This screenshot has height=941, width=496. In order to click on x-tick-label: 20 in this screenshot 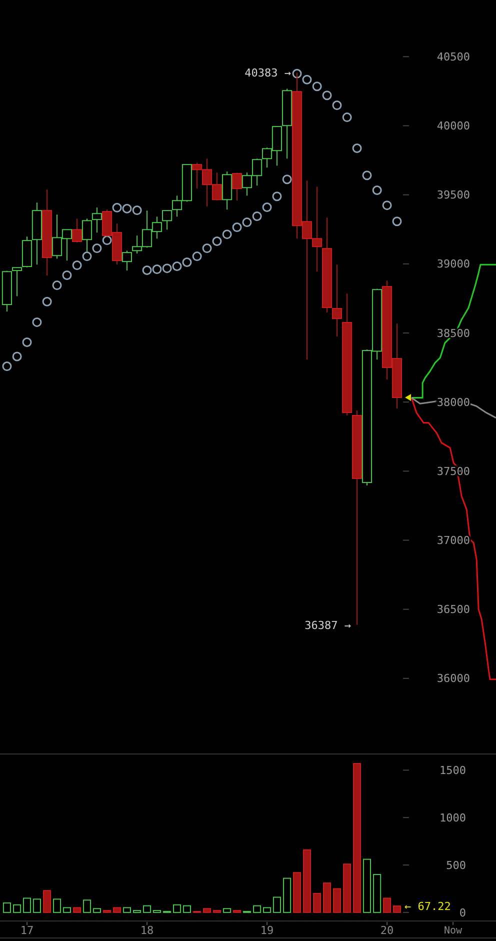, I will do `click(387, 930)`.